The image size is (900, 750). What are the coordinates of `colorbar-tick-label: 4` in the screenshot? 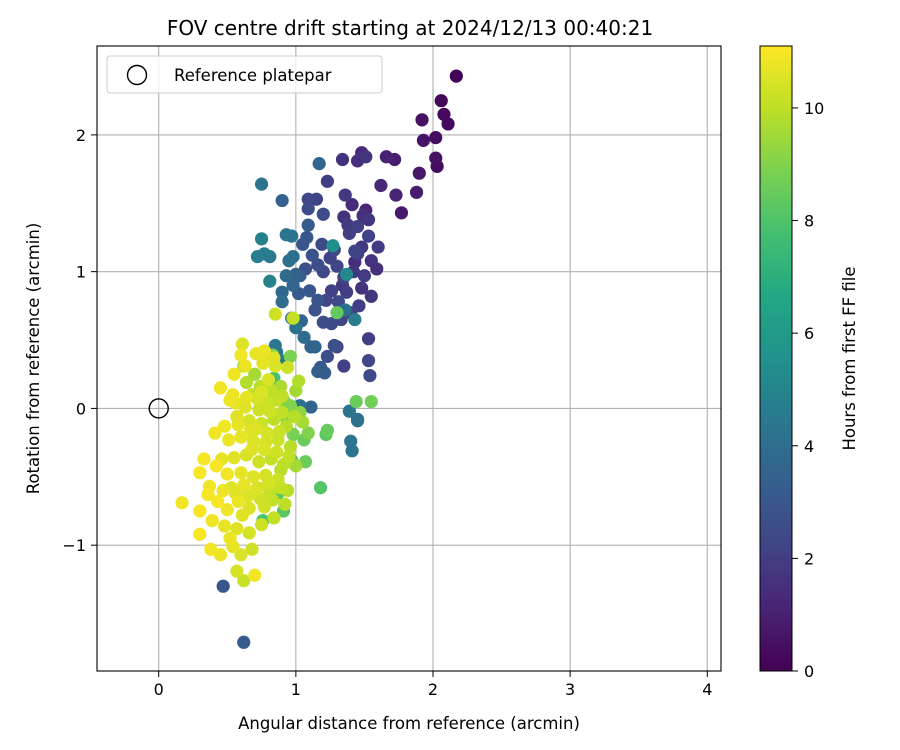 It's located at (809, 446).